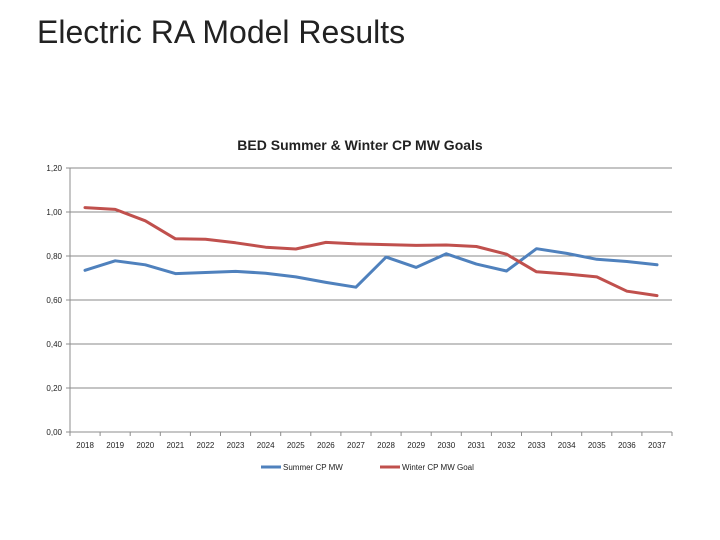 Image resolution: width=720 pixels, height=540 pixels. I want to click on legend-label: Winter CP MW Goal, so click(438, 467).